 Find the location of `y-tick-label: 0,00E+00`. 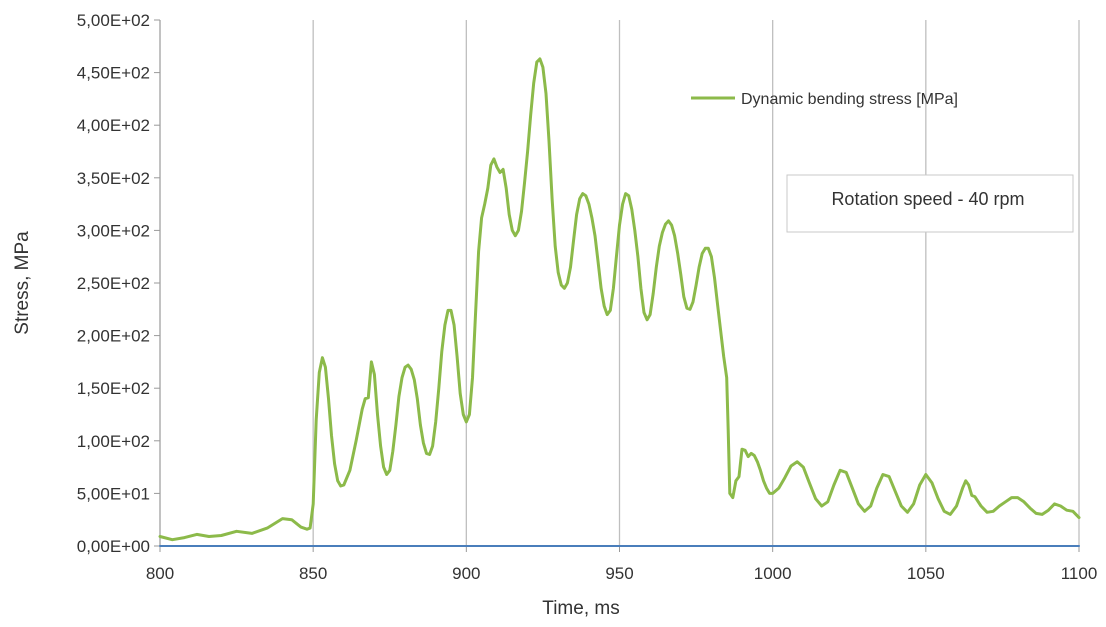

y-tick-label: 0,00E+00 is located at coordinates (113, 546).